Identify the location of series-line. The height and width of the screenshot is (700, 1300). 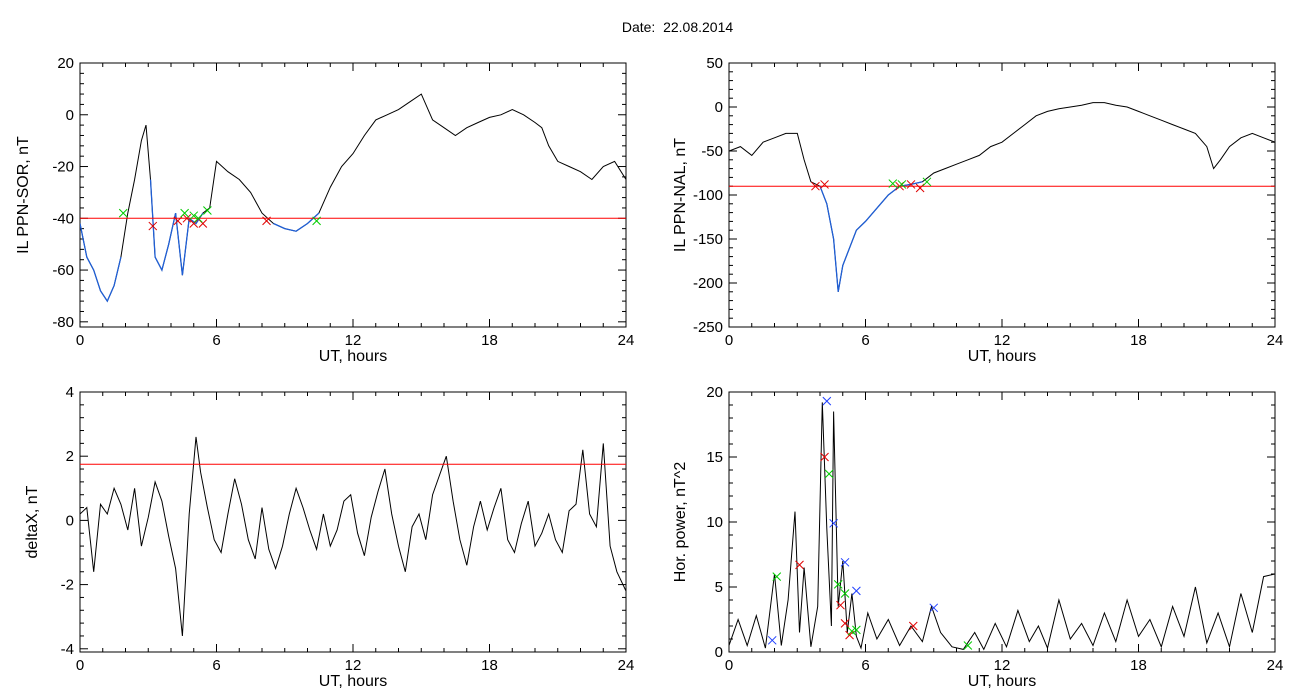
(1002, 526).